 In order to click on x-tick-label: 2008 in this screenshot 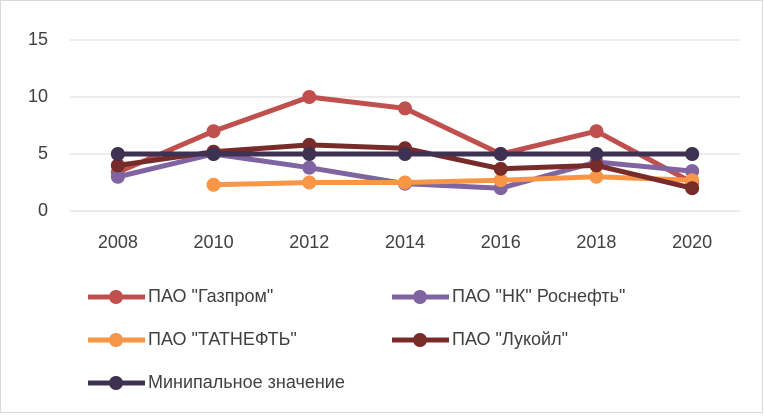, I will do `click(118, 242)`.